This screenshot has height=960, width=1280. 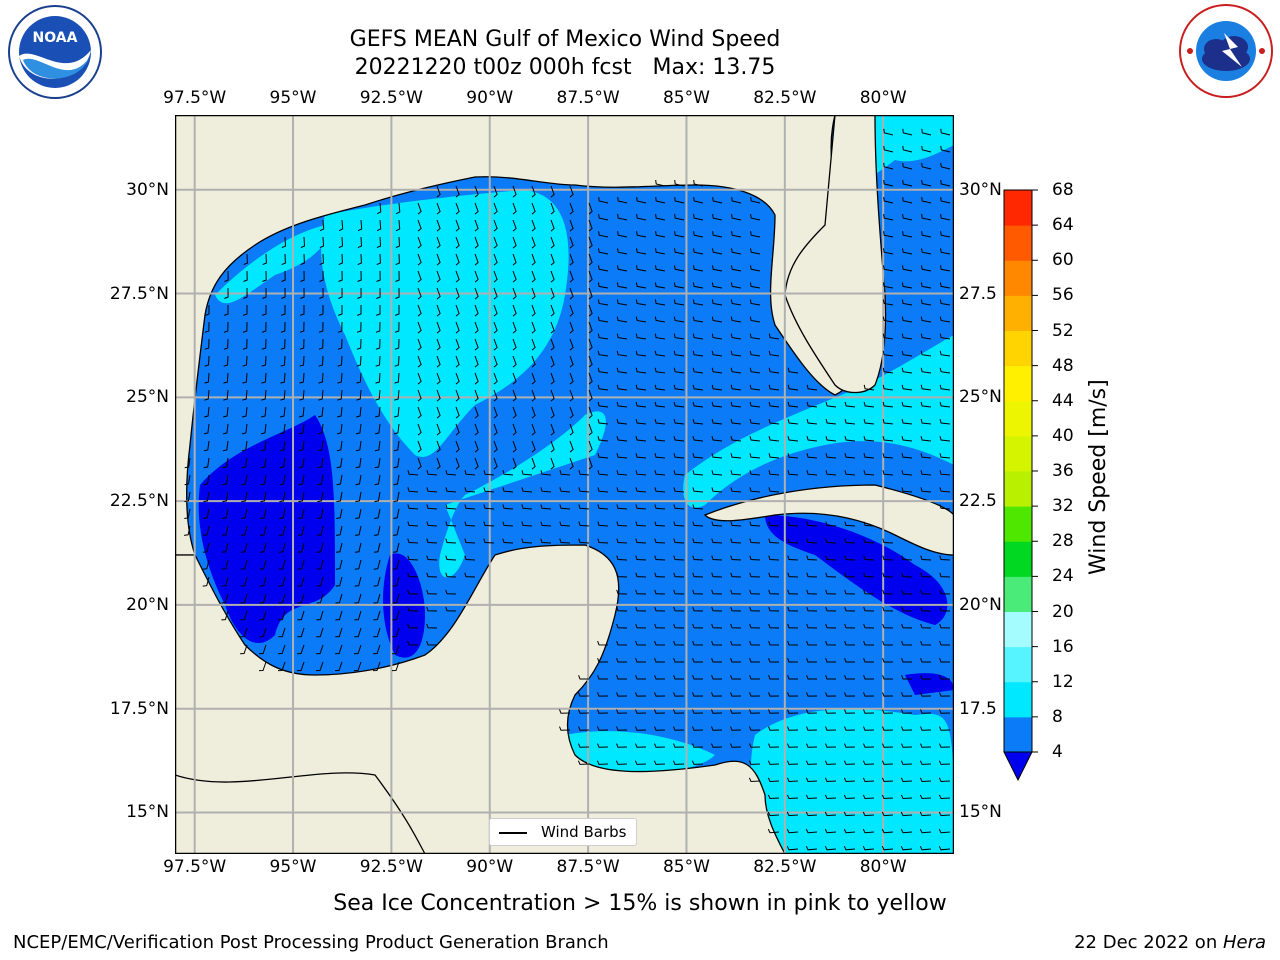 I want to click on top-lon-tick-label: 95°W, so click(x=293, y=98).